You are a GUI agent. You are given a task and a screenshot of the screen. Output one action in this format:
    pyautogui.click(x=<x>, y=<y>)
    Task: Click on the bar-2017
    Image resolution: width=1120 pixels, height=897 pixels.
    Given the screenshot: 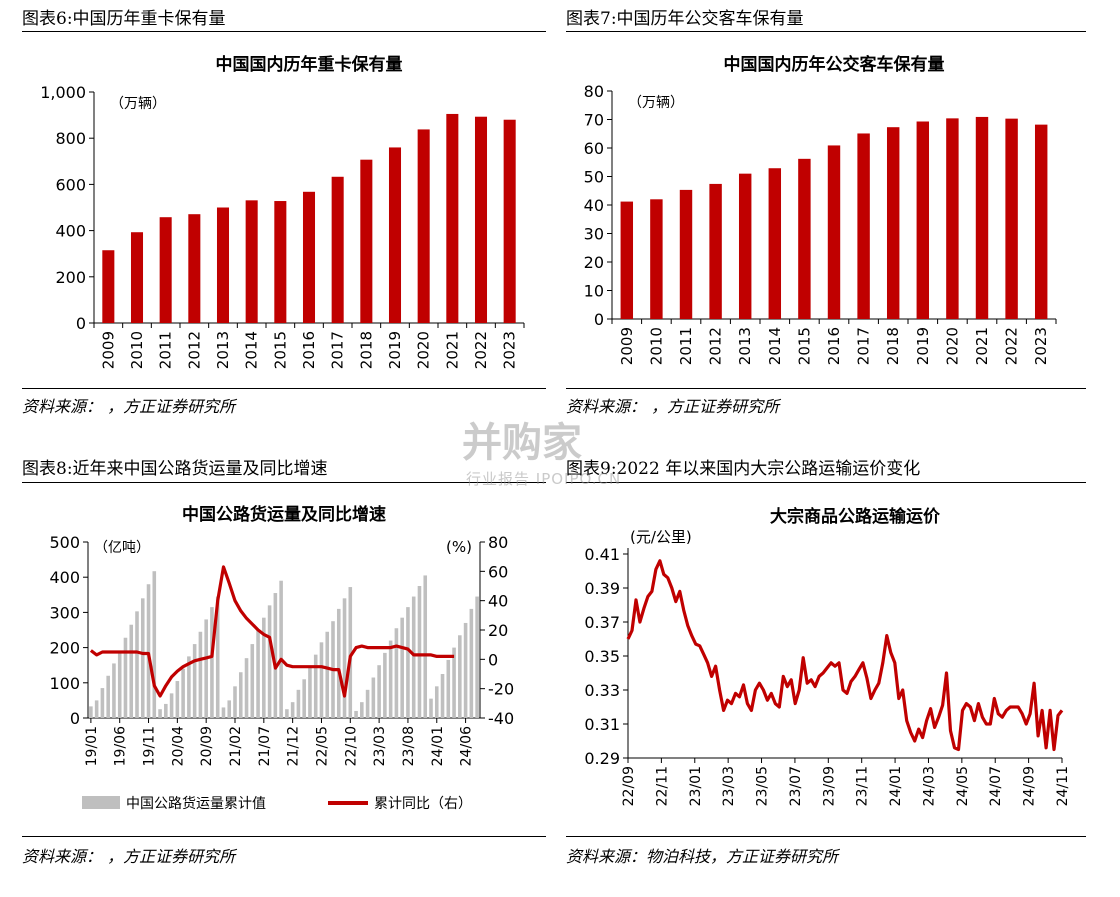 What is the action you would take?
    pyautogui.click(x=863, y=226)
    